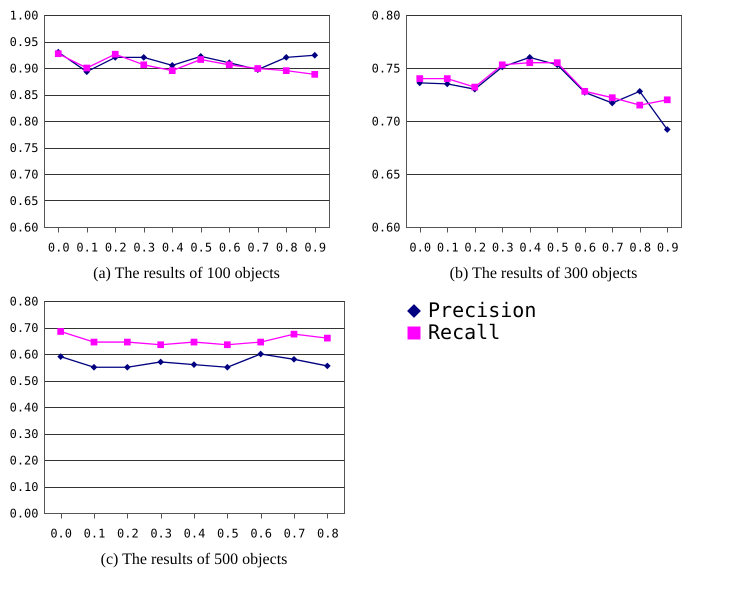 The height and width of the screenshot is (615, 756). I want to click on y-tick-label: 0.95, so click(24, 42).